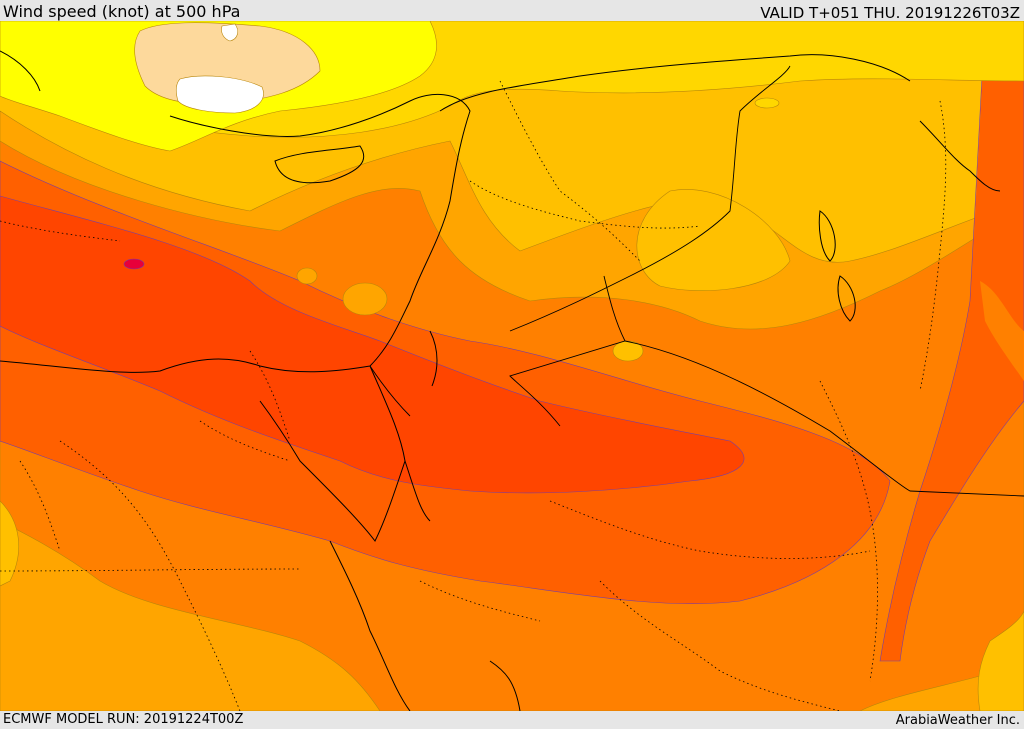 The width and height of the screenshot is (1024, 729). Describe the element at coordinates (219, 94) in the screenshot. I see `contour-white` at that location.